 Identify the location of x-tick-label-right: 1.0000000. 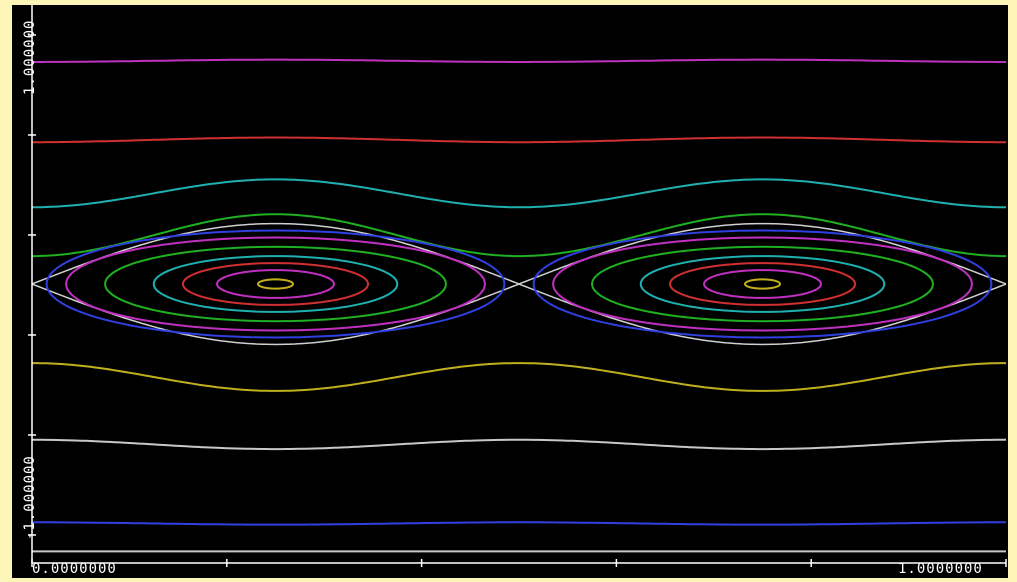
(940, 569).